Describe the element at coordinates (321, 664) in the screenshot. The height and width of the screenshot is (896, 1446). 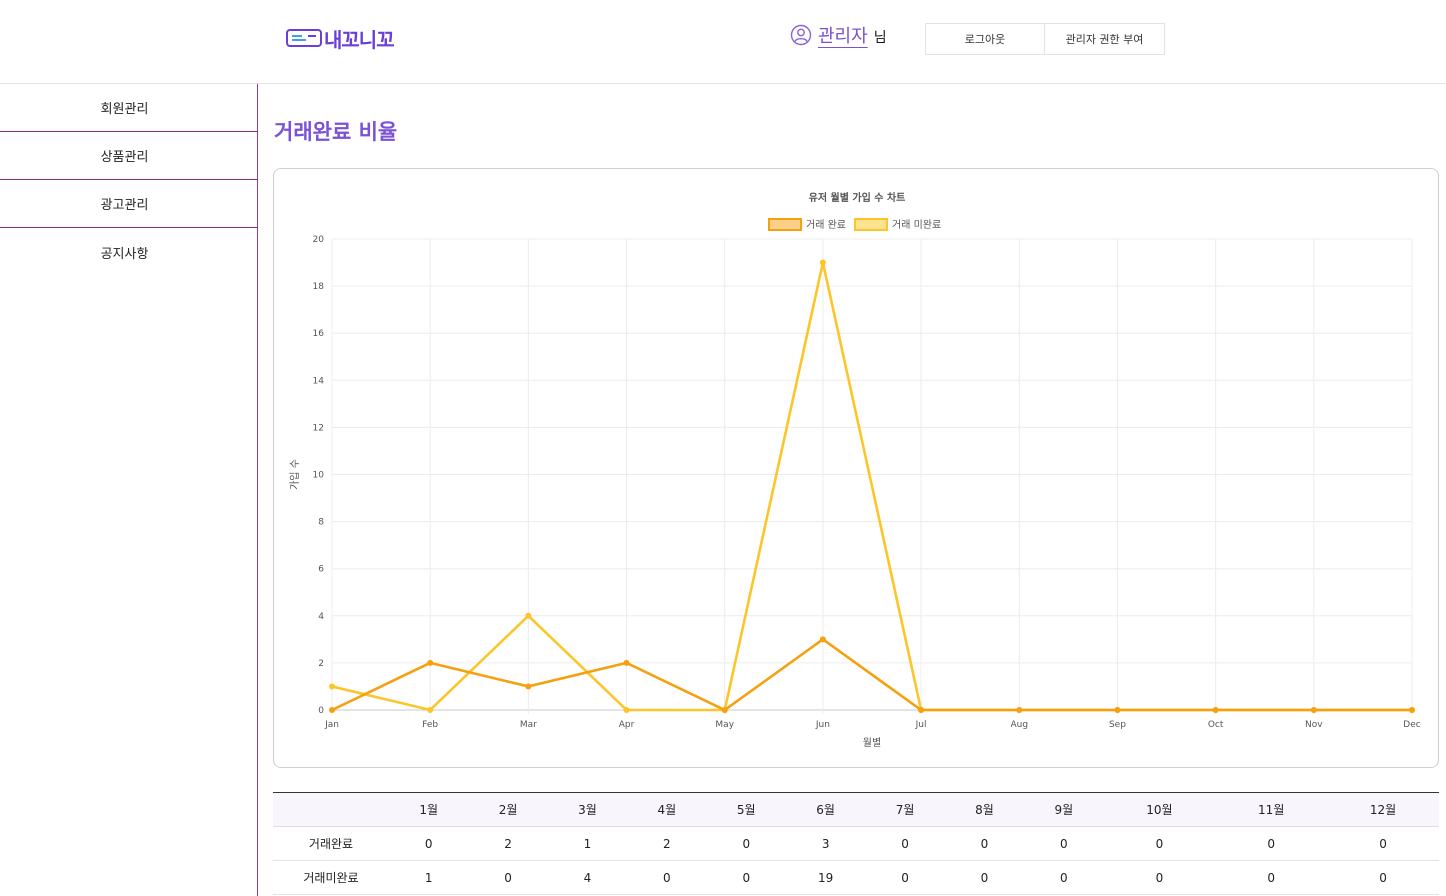
I see `y-tick-label: 2` at that location.